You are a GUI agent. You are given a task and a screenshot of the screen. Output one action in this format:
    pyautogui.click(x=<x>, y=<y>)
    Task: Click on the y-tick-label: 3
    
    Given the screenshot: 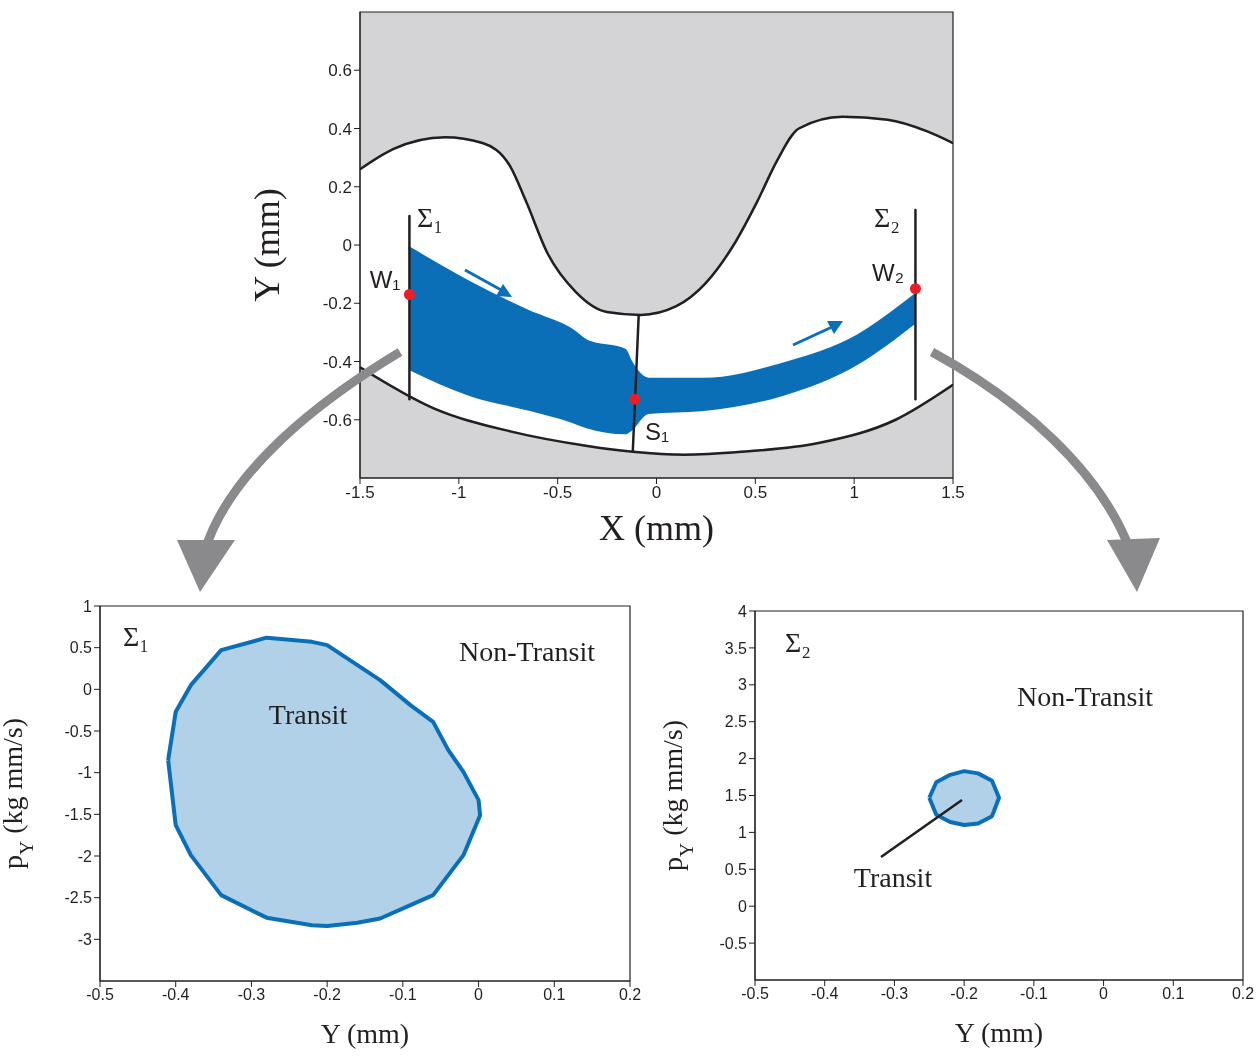 What is the action you would take?
    pyautogui.click(x=743, y=685)
    